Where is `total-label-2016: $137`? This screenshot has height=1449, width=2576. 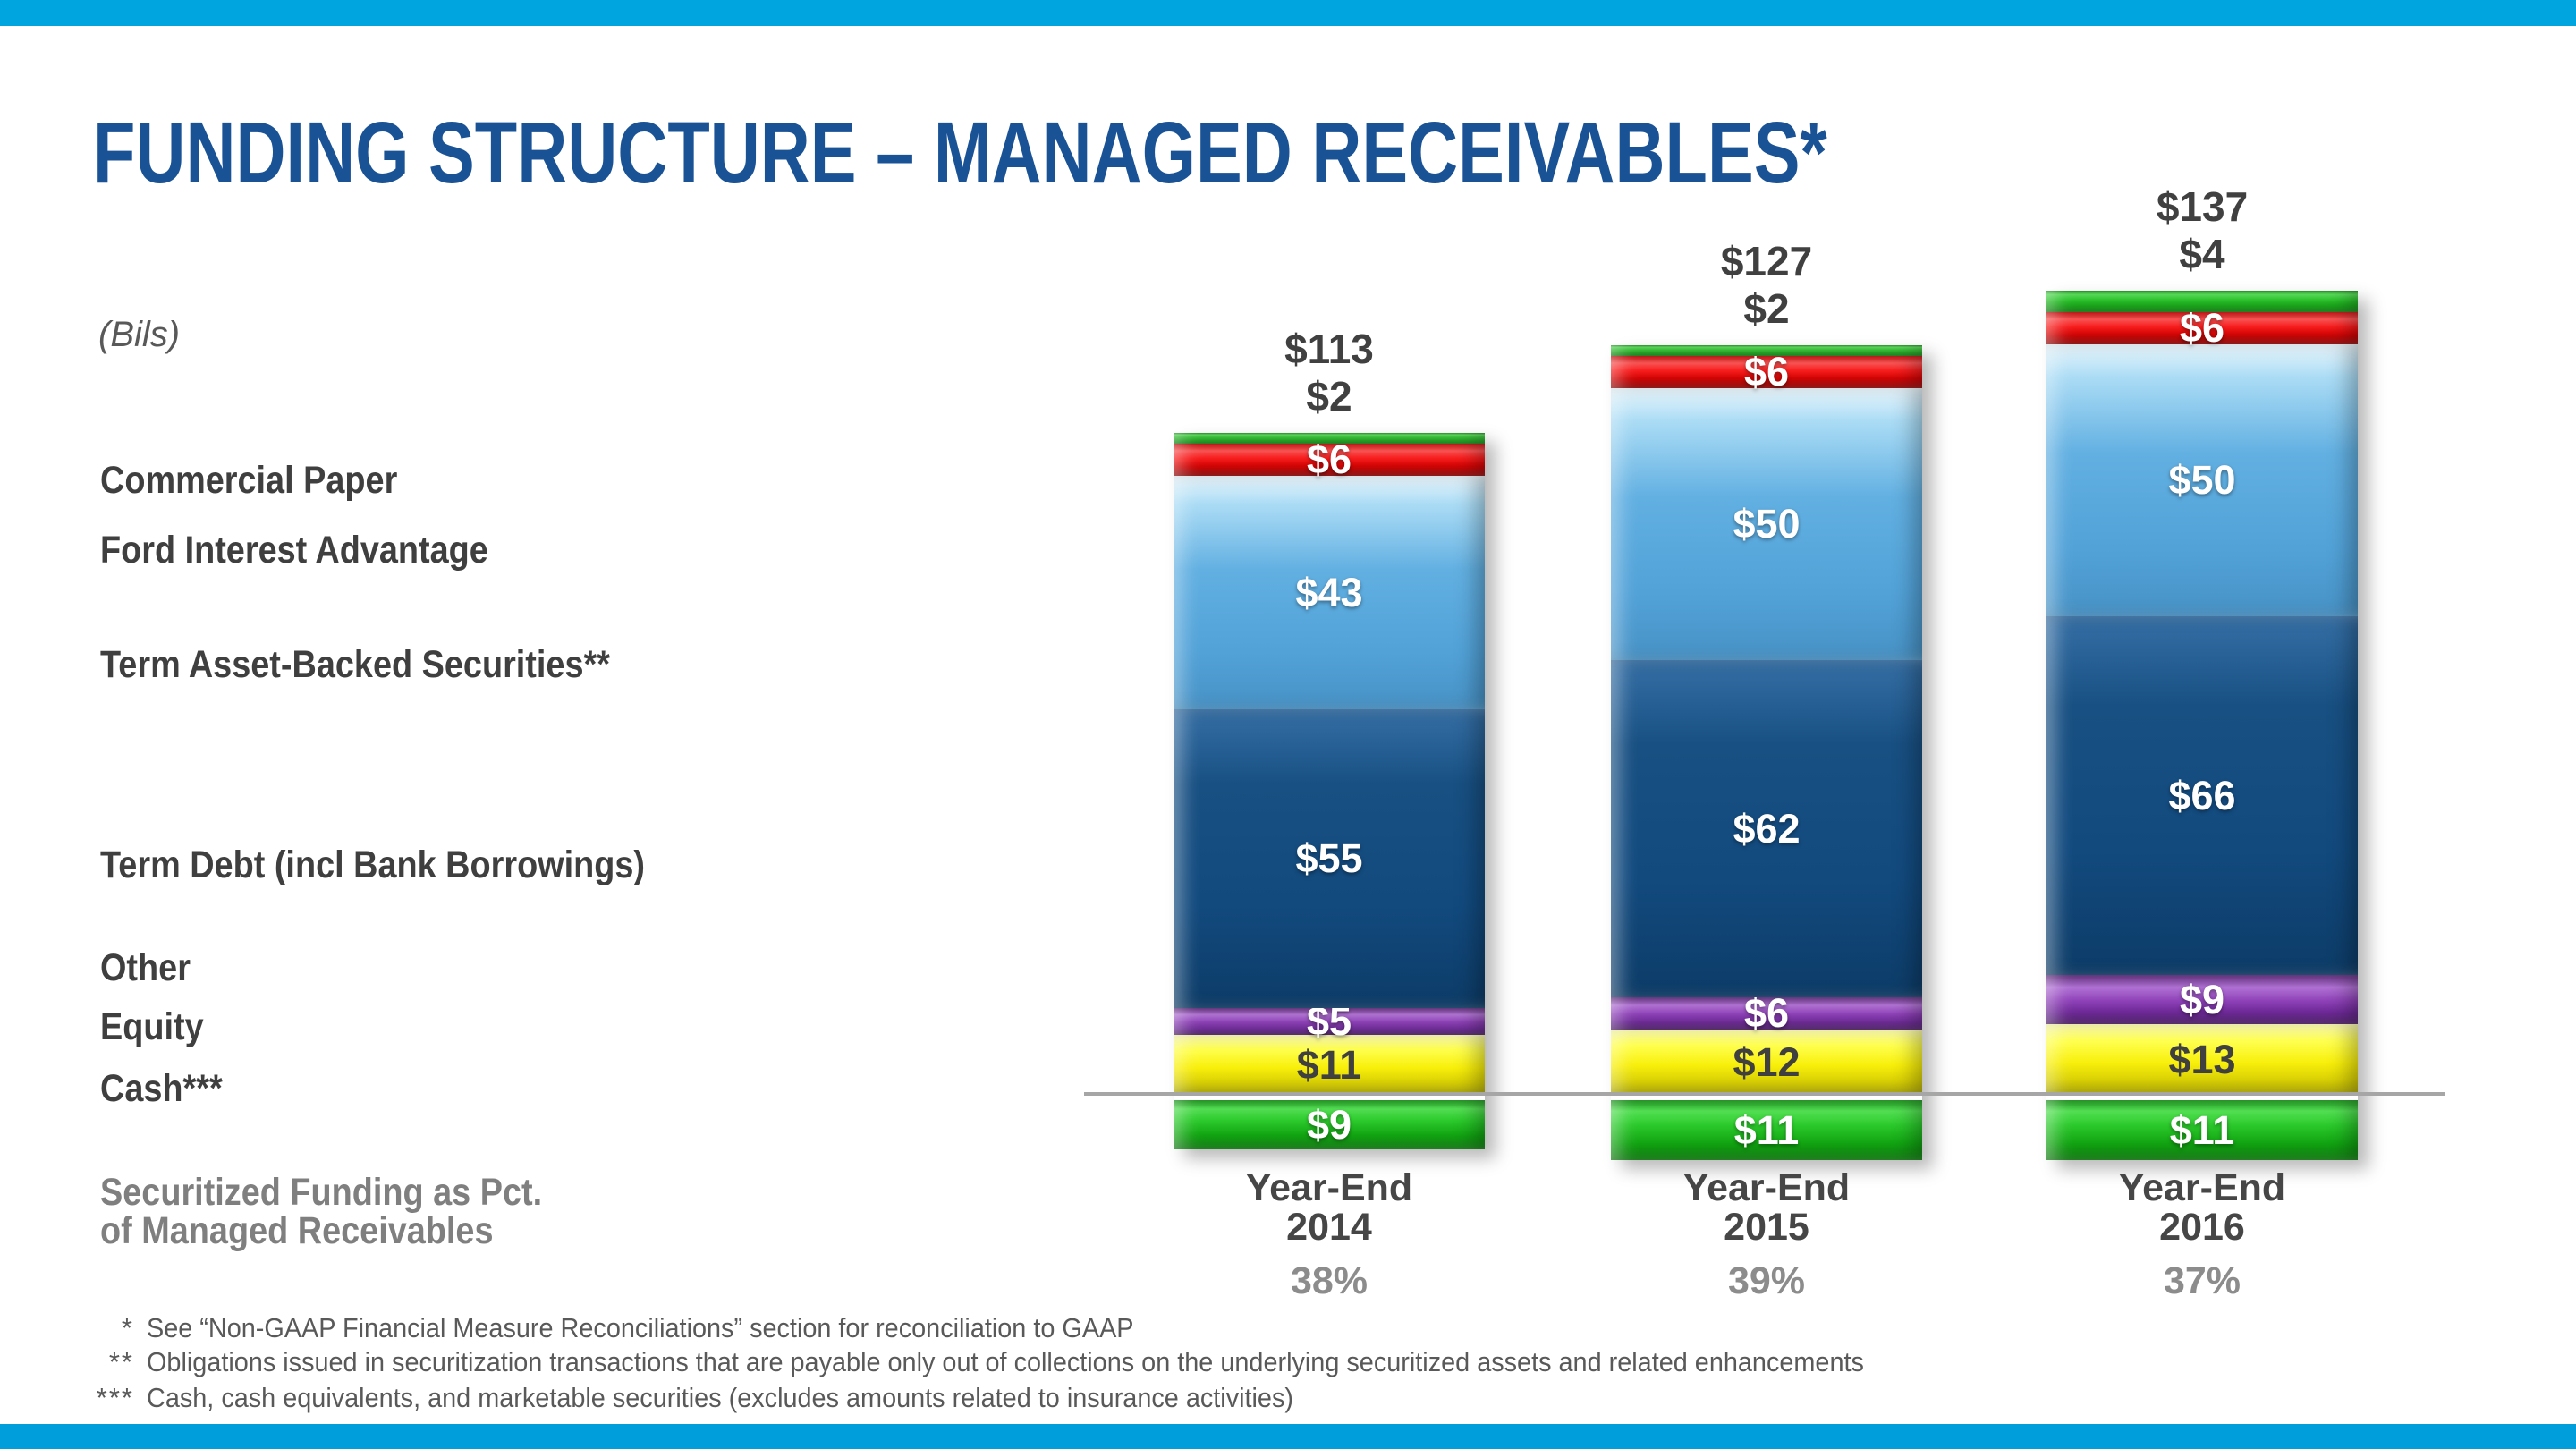
total-label-2016: $137 is located at coordinates (2202, 206).